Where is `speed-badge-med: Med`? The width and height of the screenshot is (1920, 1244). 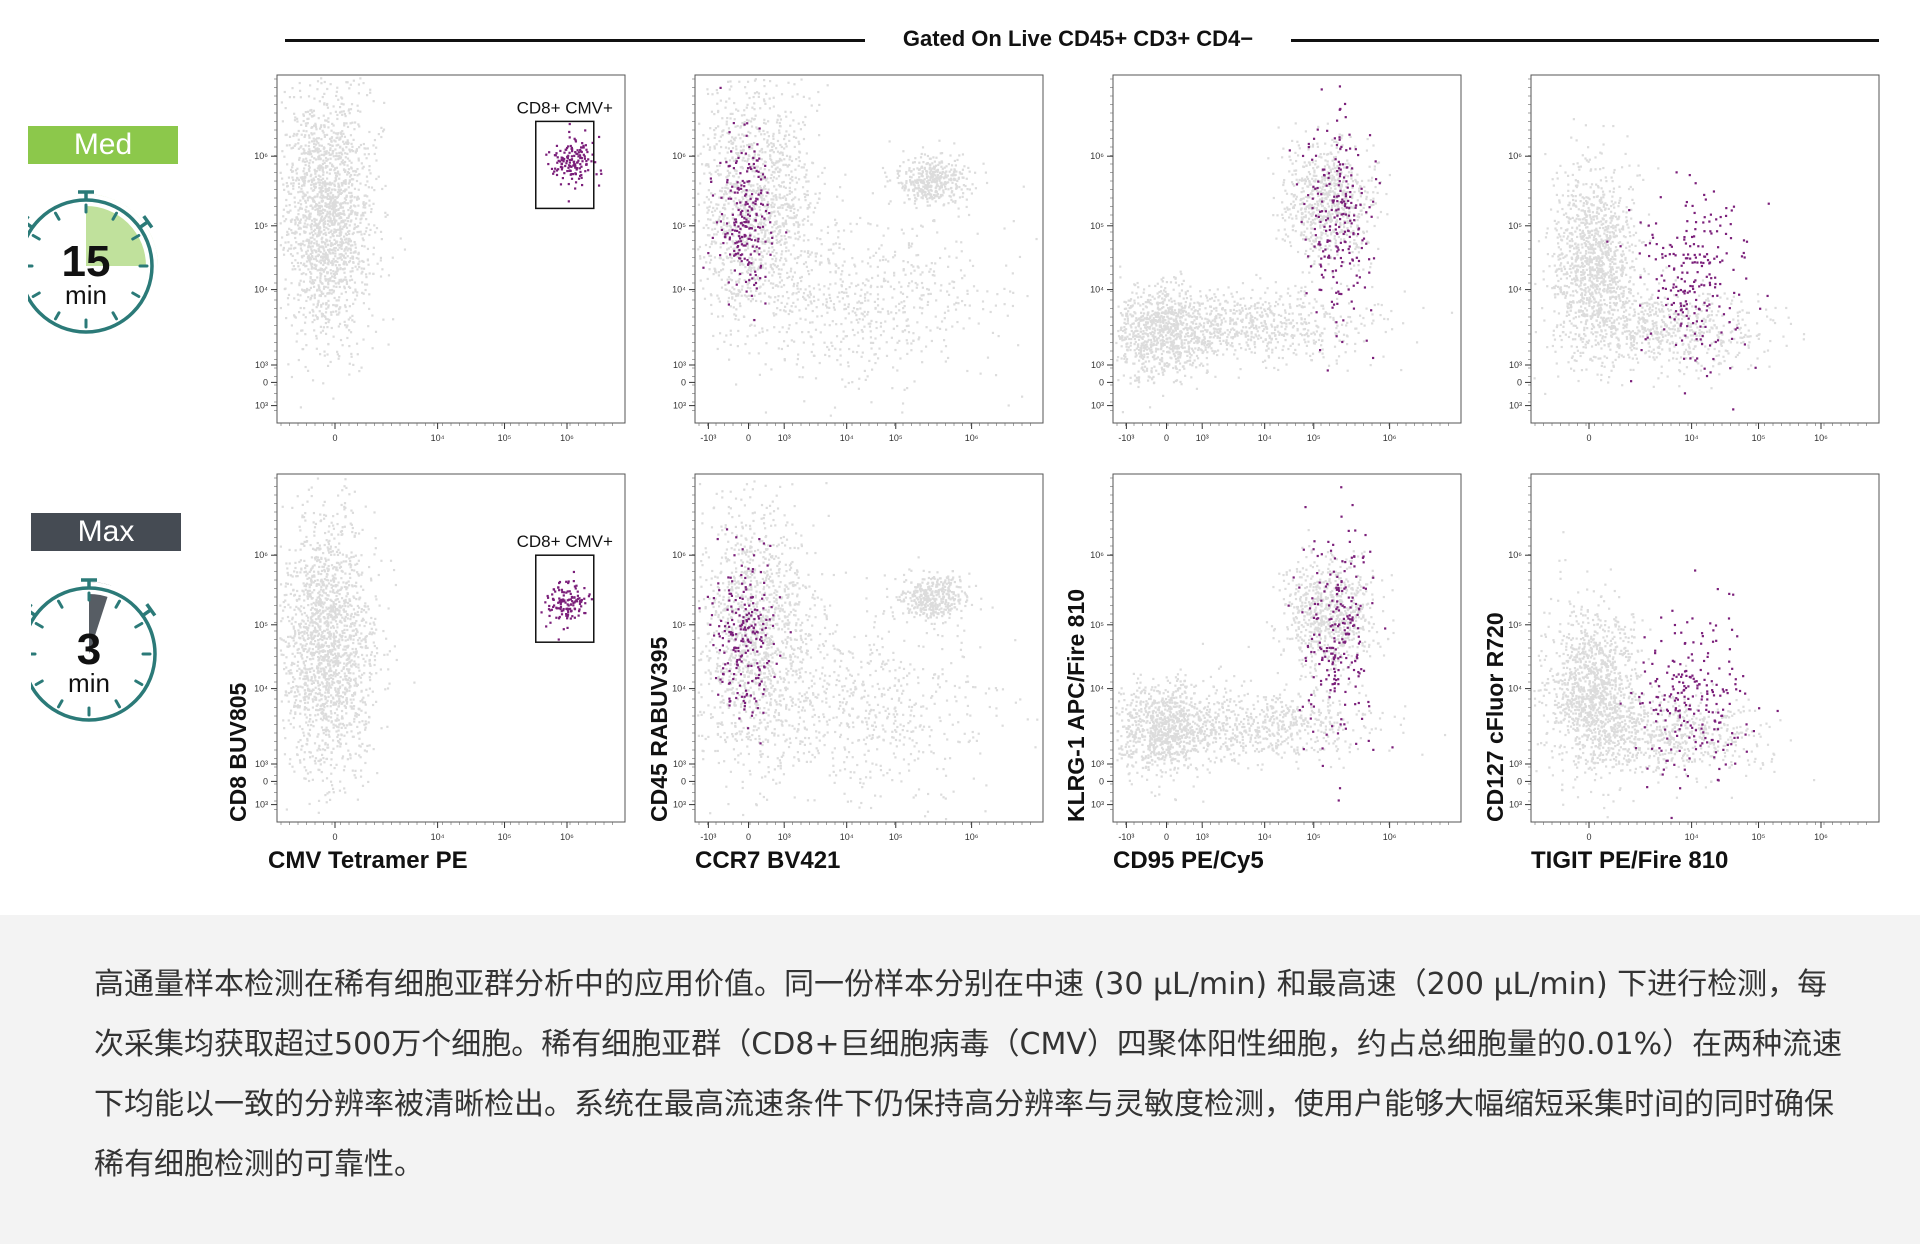
speed-badge-med: Med is located at coordinates (103, 145).